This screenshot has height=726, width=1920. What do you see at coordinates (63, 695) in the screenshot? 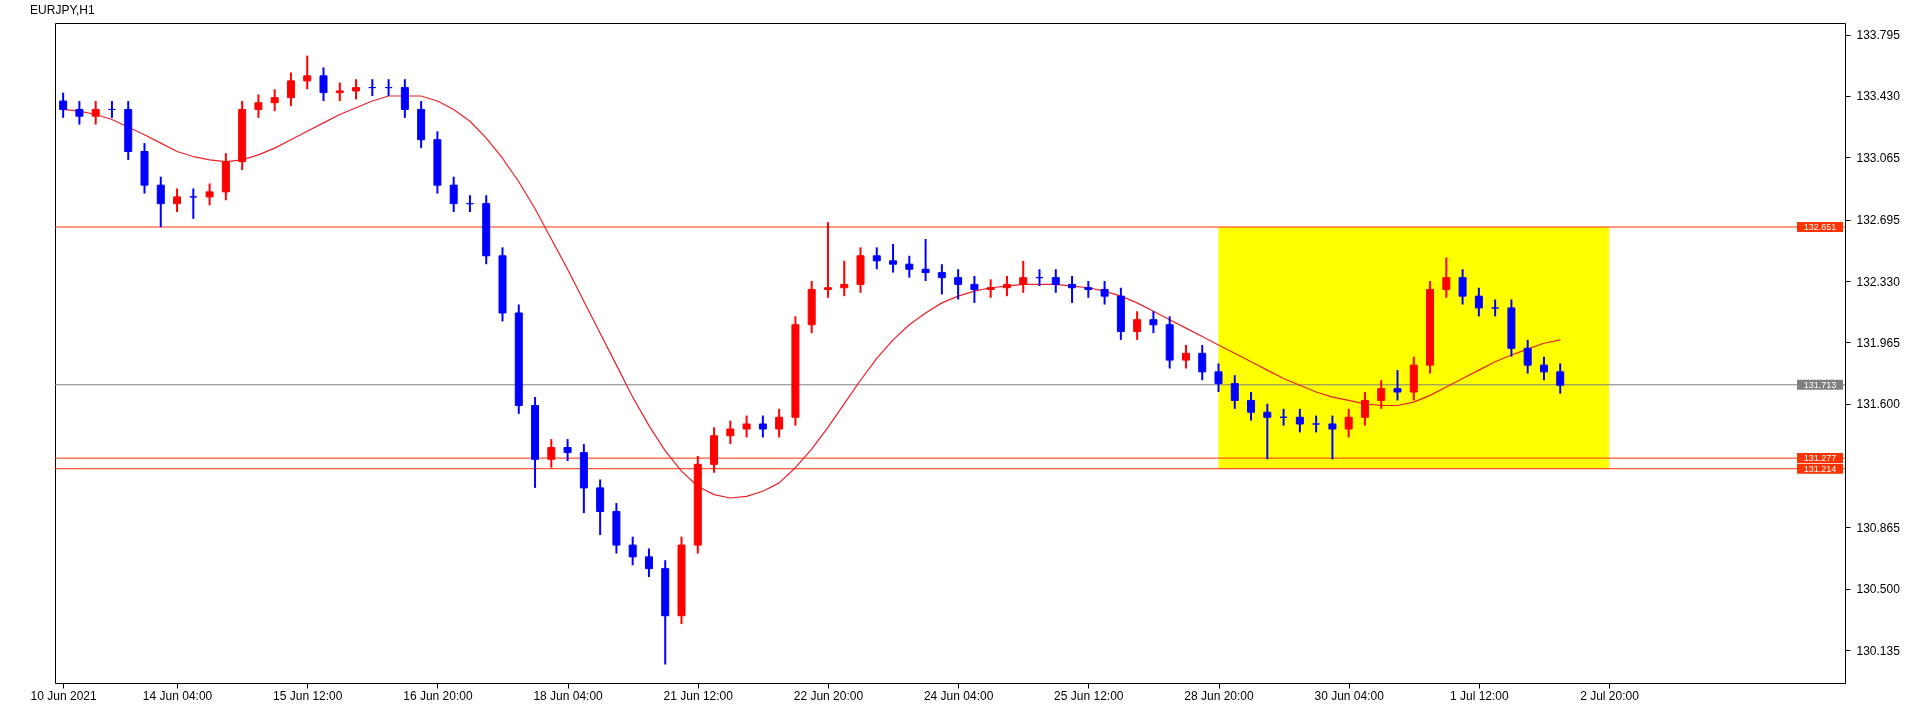
I see `x-tick-label: 10 Jun 2021` at bounding box center [63, 695].